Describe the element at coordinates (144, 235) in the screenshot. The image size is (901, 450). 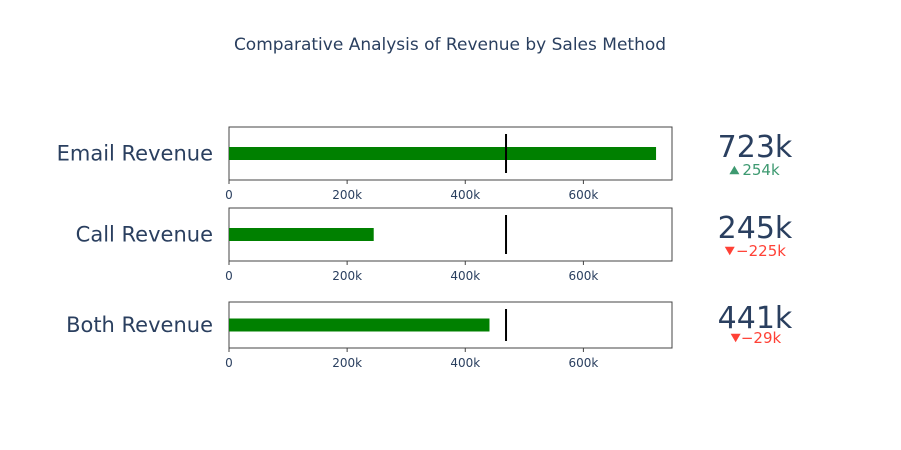
I see `row-label: Call Revenue` at that location.